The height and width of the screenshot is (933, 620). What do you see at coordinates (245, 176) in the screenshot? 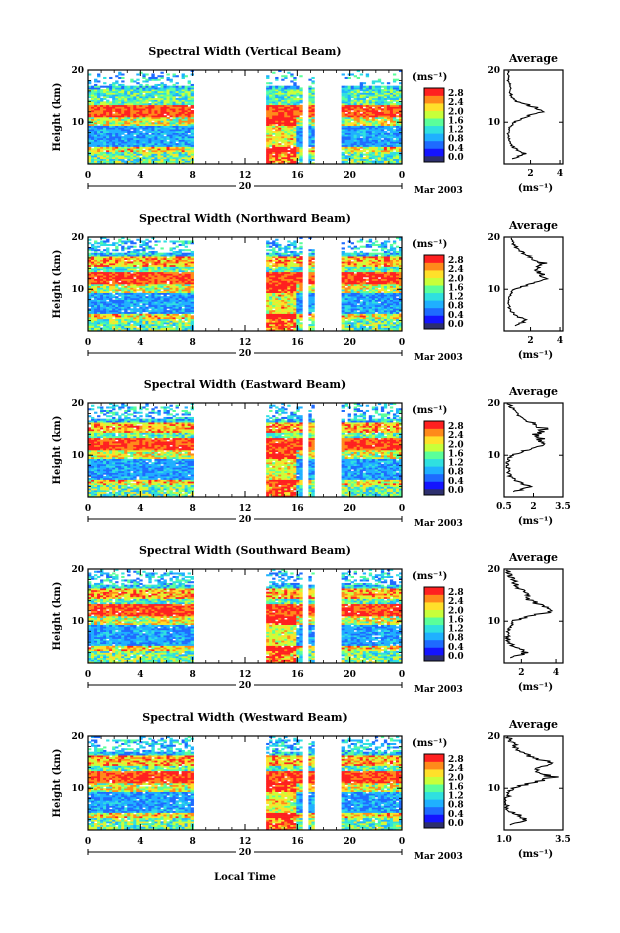
I see `x-tick-label: 12` at bounding box center [245, 176].